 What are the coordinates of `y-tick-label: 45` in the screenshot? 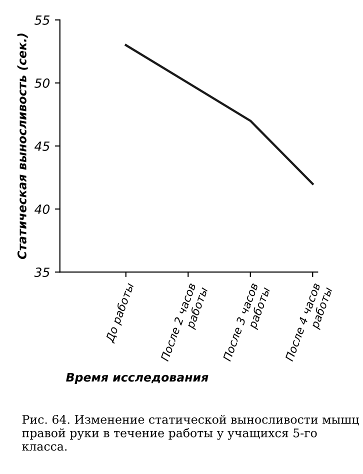 It's located at (42, 146).